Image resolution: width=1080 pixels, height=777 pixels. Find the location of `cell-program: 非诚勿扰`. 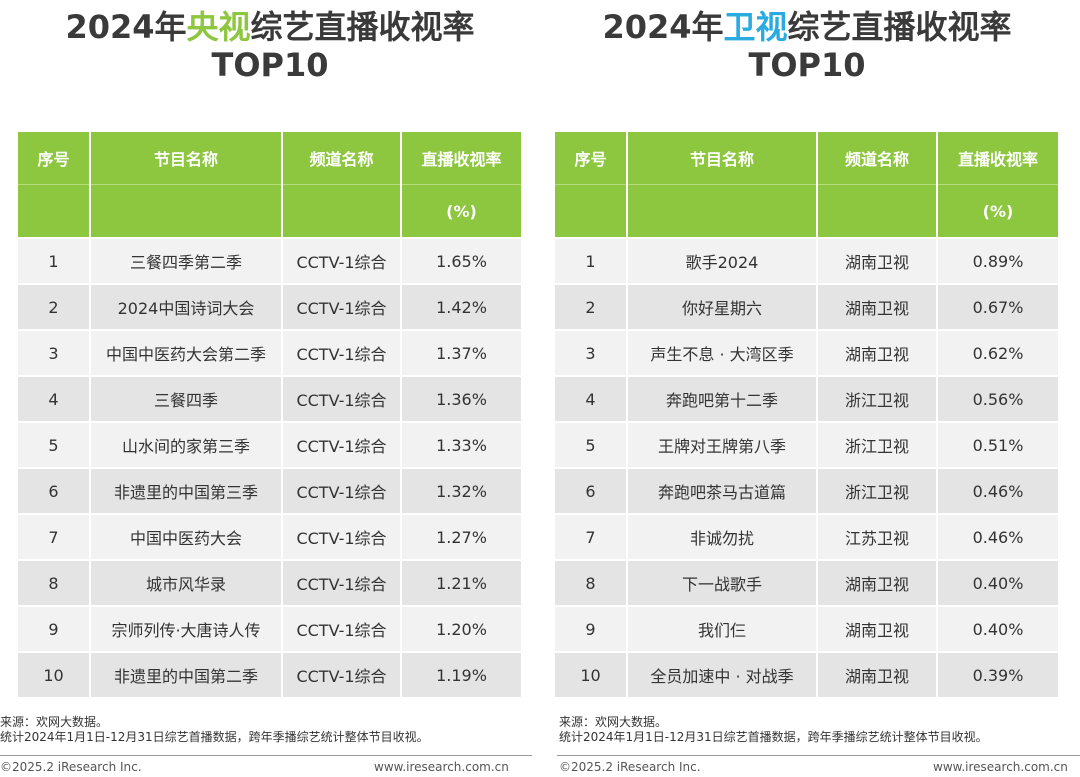

cell-program: 非诚勿扰 is located at coordinates (722, 536).